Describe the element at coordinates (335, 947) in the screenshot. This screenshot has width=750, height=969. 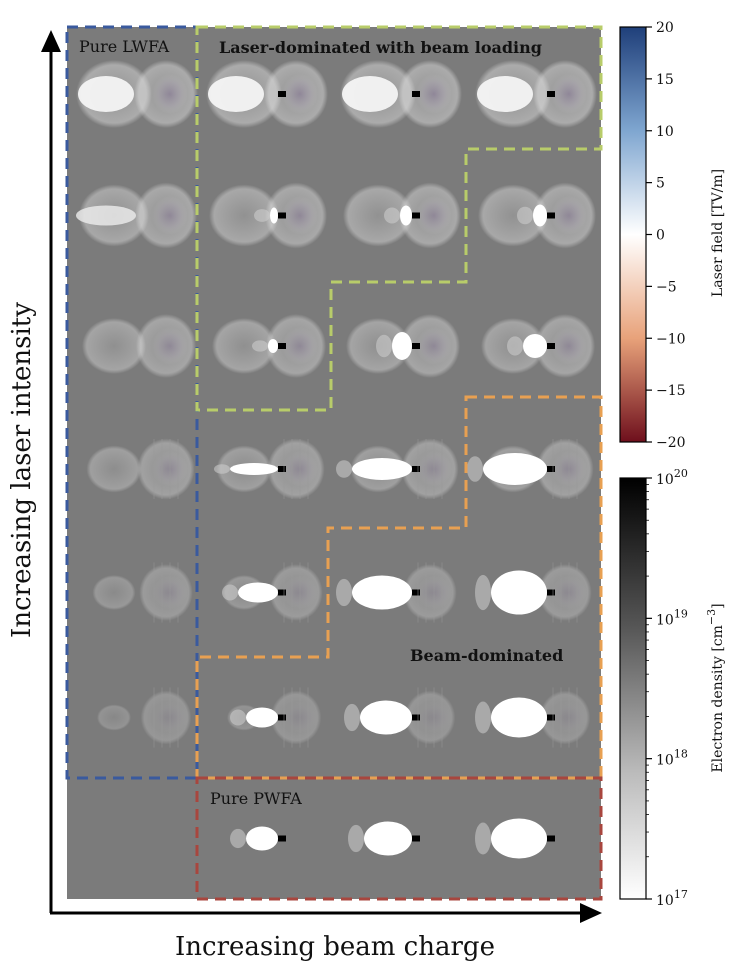
I see `x-axis-label: Increasing beam charge` at that location.